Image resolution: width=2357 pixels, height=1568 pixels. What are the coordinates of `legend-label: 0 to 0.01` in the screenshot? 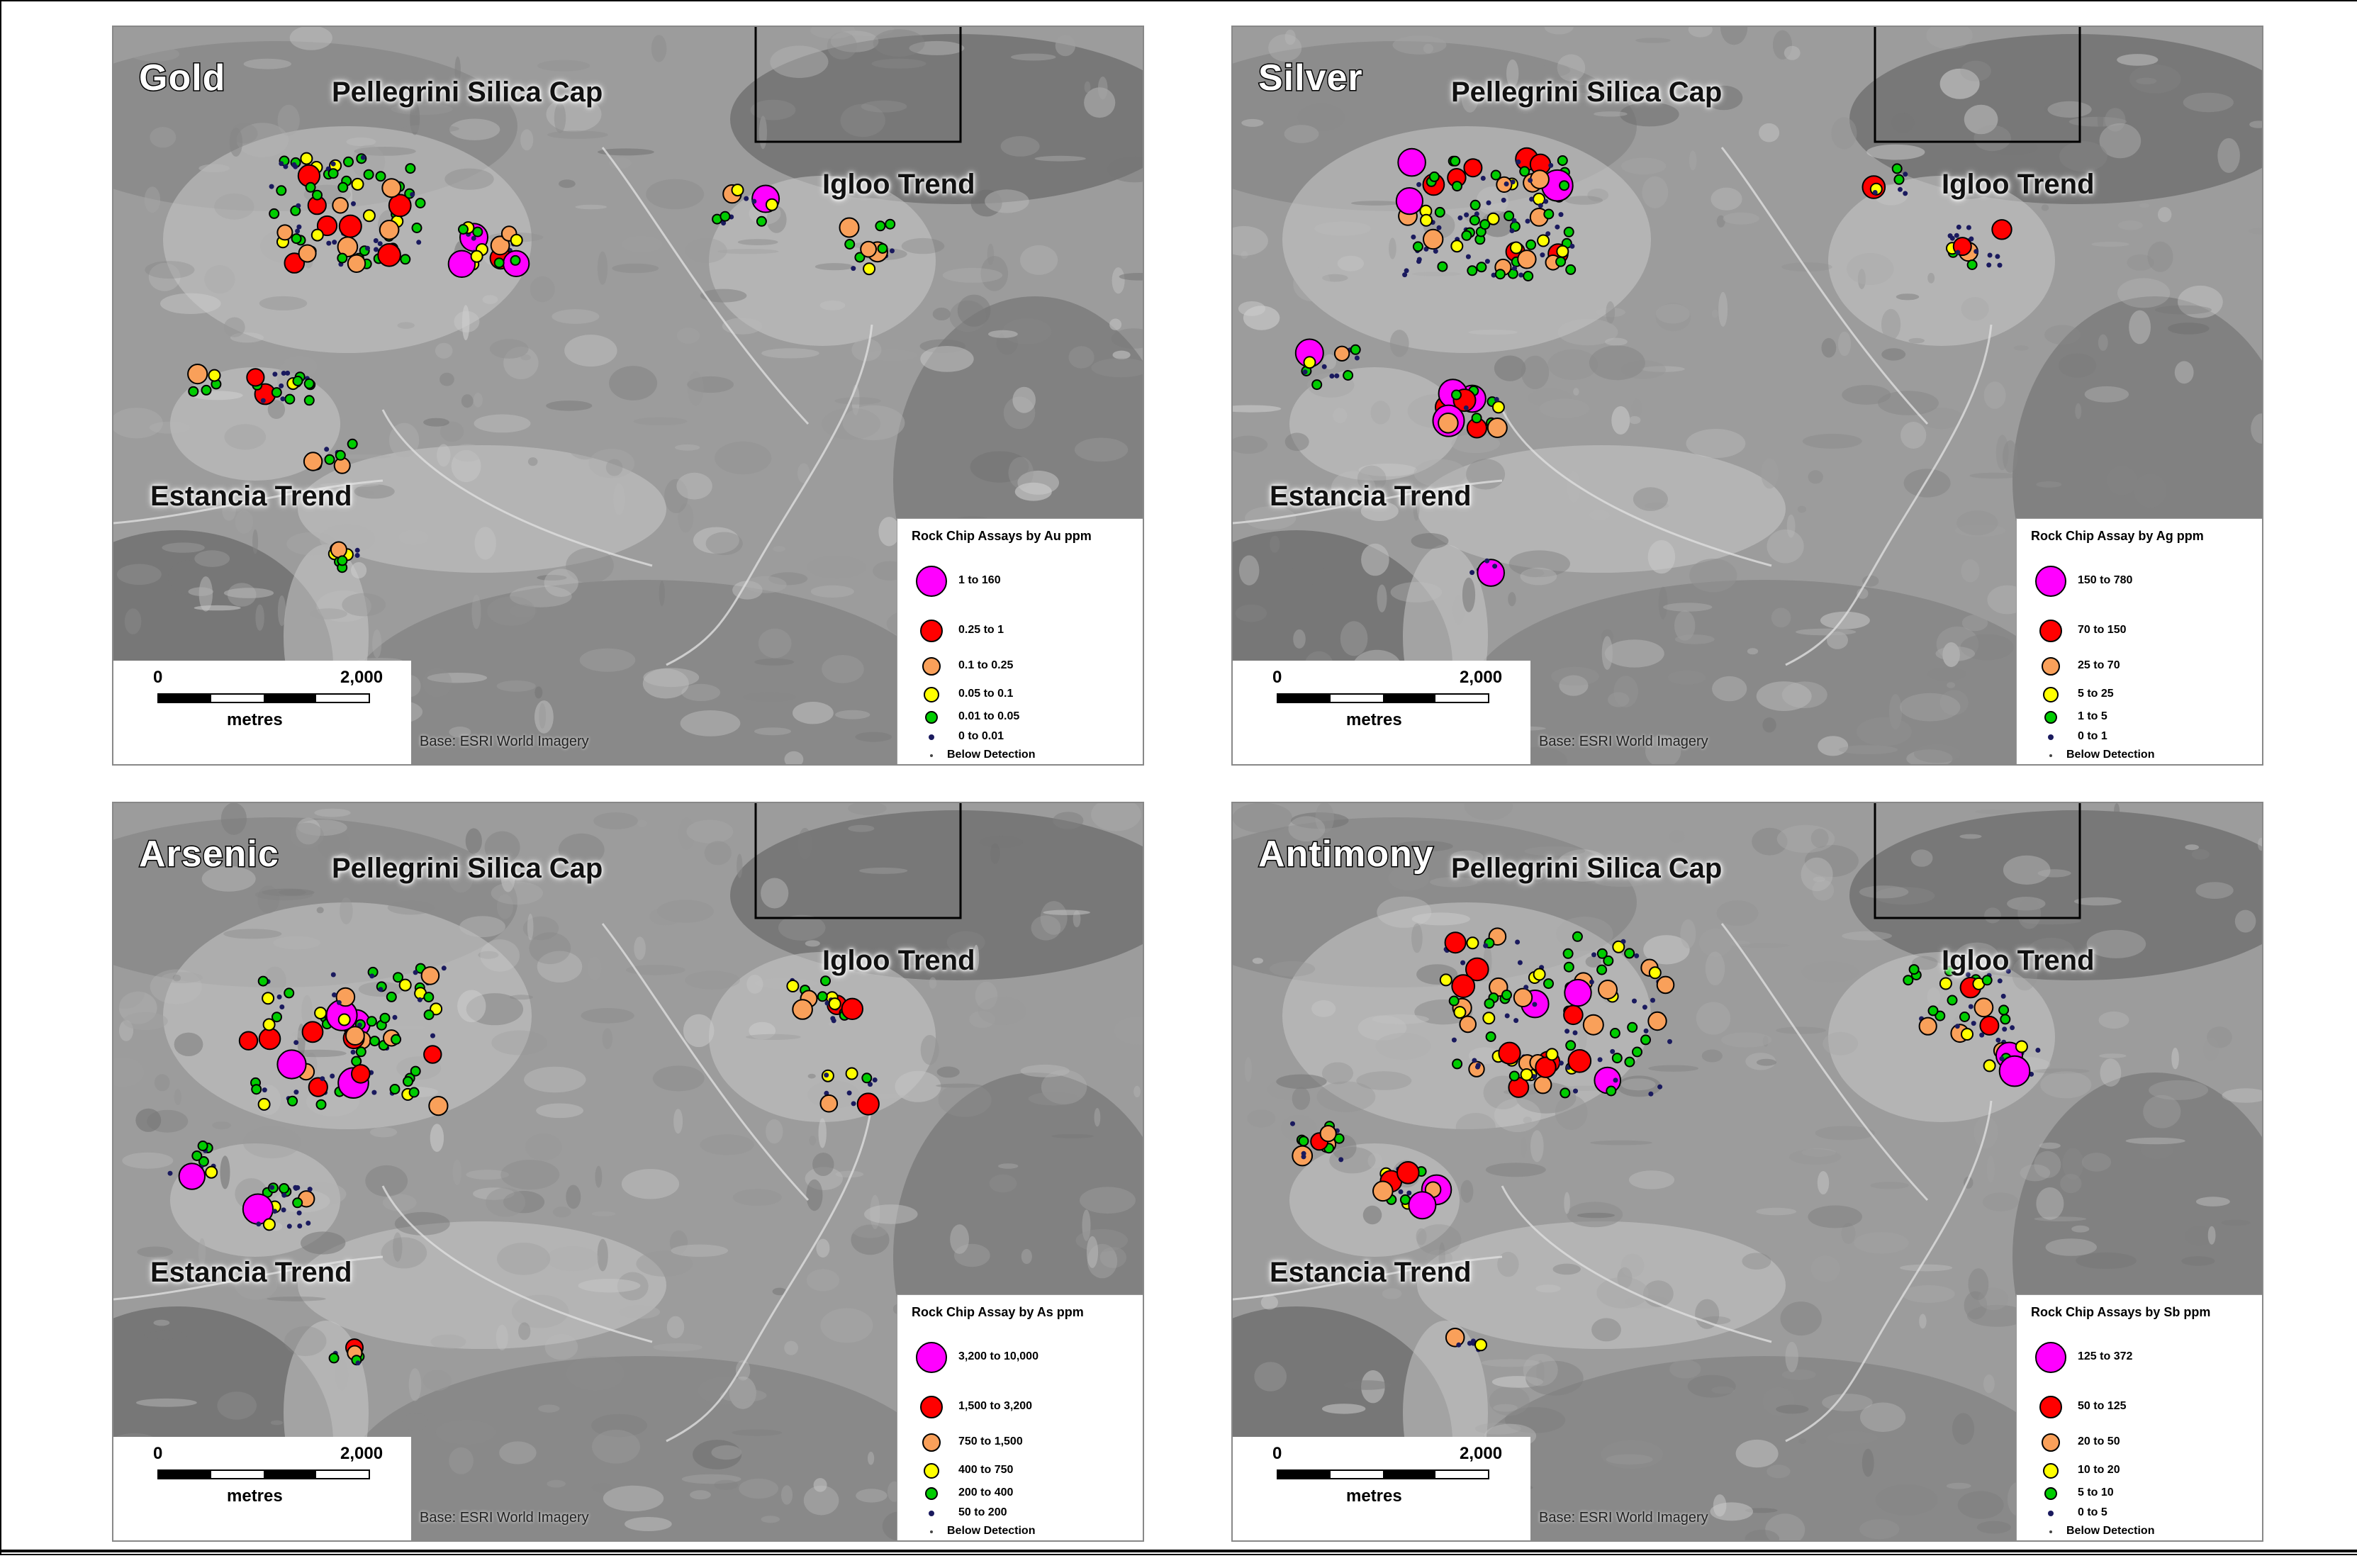 It's located at (981, 736).